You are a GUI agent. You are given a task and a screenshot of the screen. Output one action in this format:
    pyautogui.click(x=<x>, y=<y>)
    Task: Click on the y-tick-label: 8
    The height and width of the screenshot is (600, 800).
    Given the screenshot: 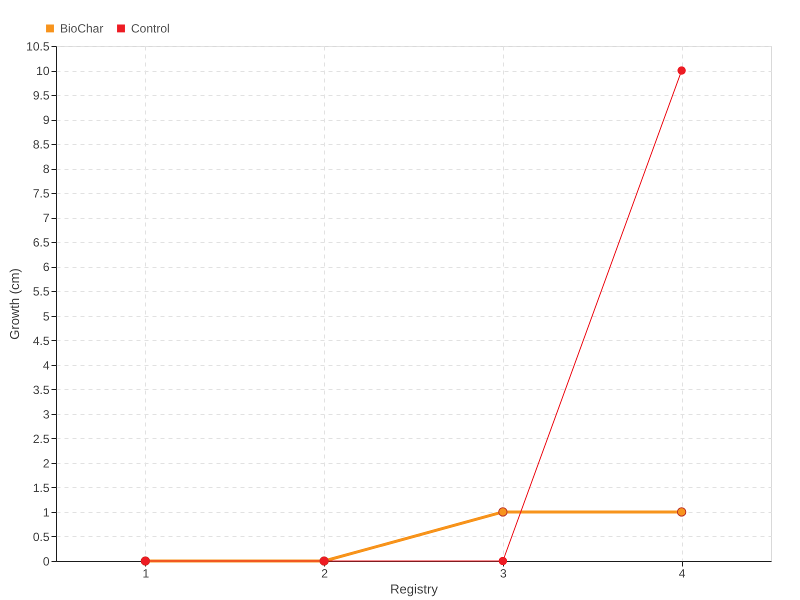 What is the action you would take?
    pyautogui.click(x=46, y=169)
    